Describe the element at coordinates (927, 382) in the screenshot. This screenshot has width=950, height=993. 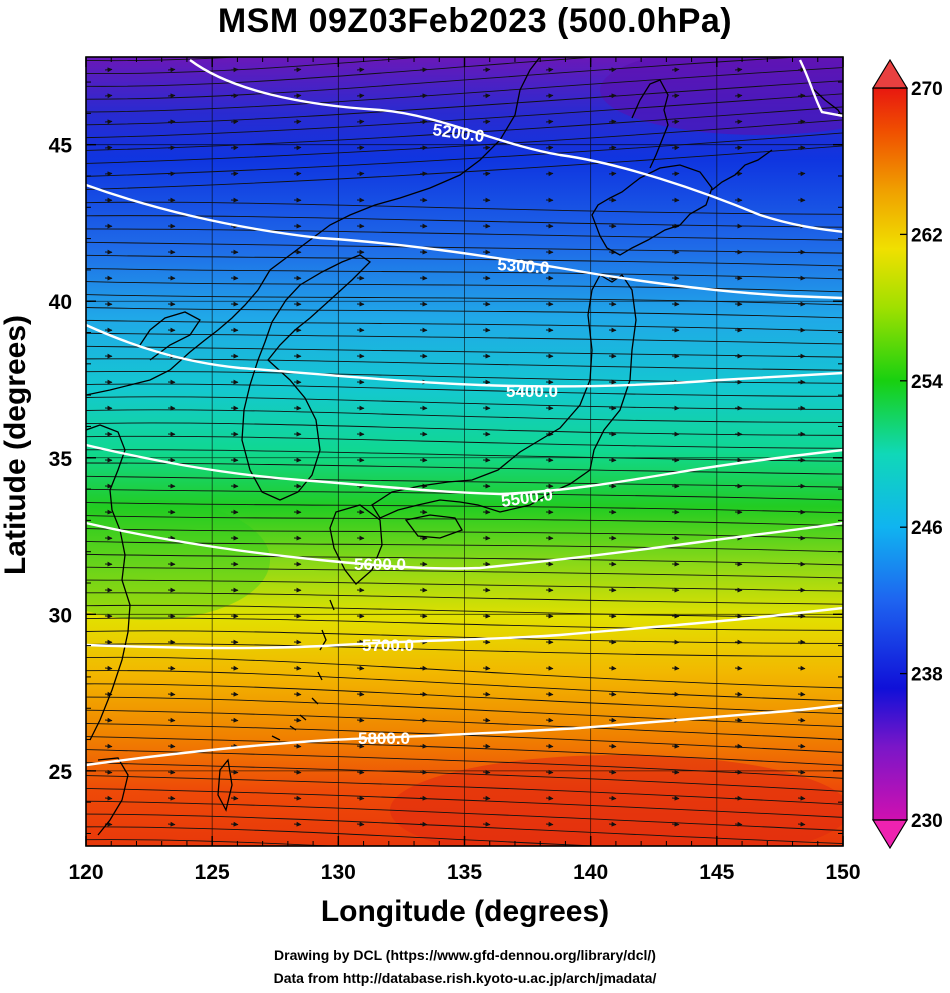
I see `colorbar-tick-label: 254` at that location.